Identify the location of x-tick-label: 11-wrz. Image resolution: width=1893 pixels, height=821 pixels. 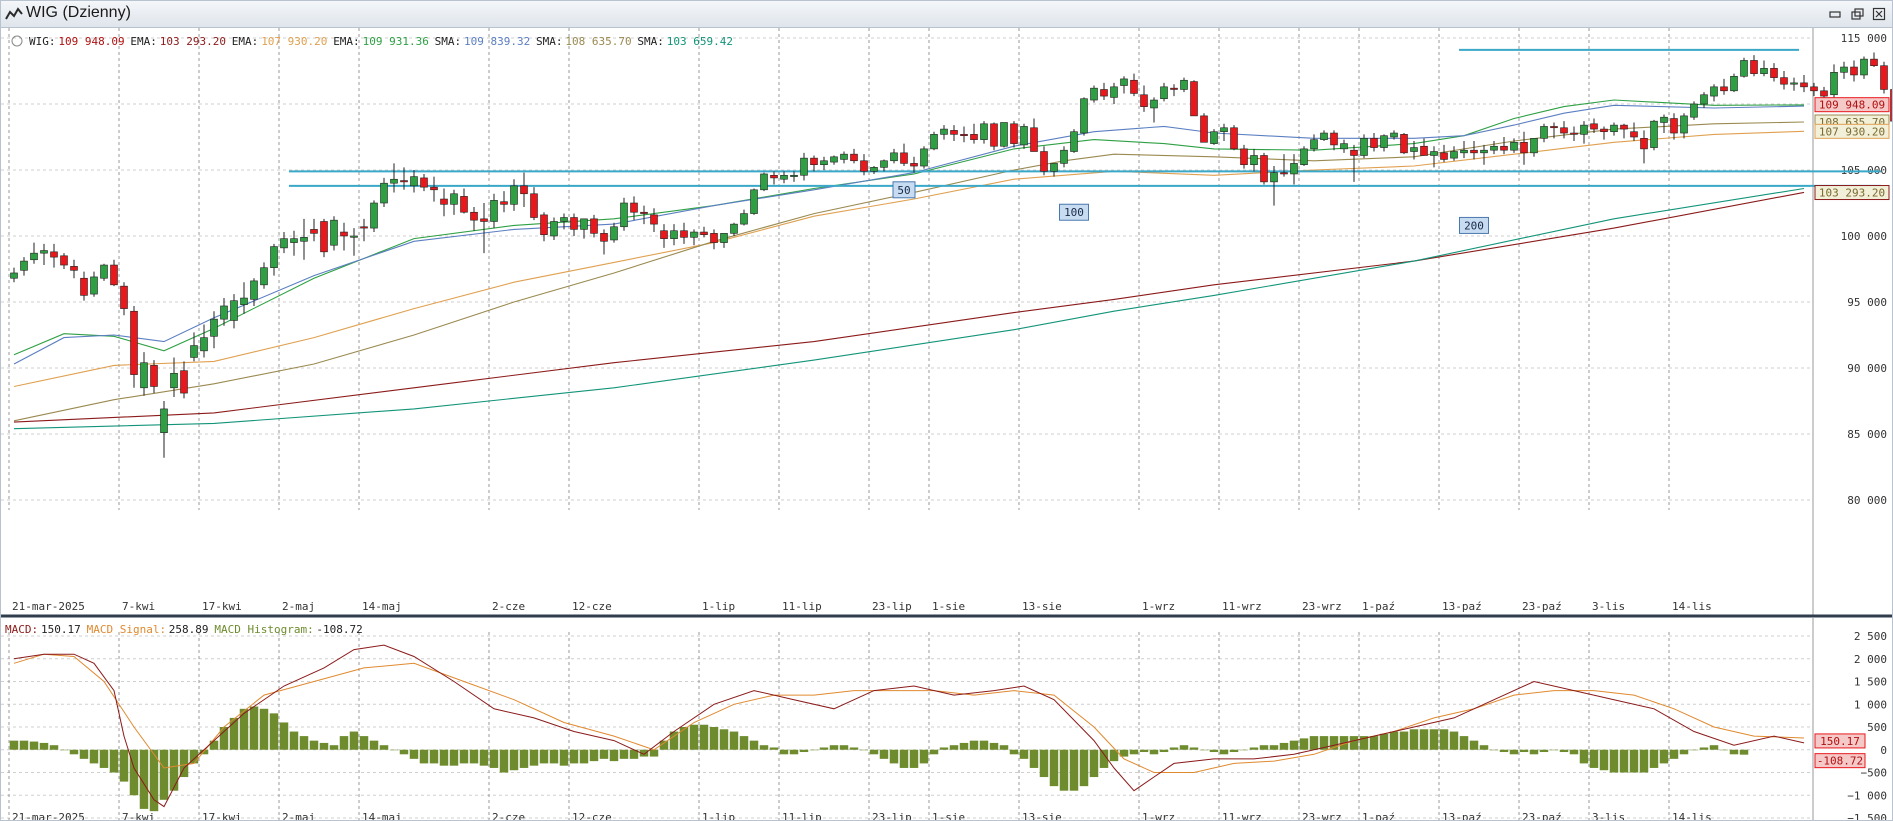
(1242, 606).